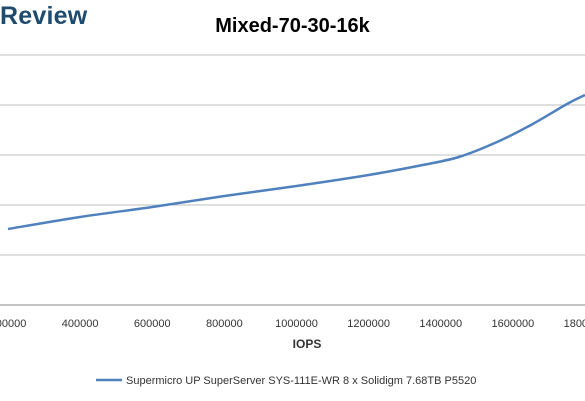 The image size is (585, 401). What do you see at coordinates (13, 324) in the screenshot?
I see `x-tick-label: 200000` at bounding box center [13, 324].